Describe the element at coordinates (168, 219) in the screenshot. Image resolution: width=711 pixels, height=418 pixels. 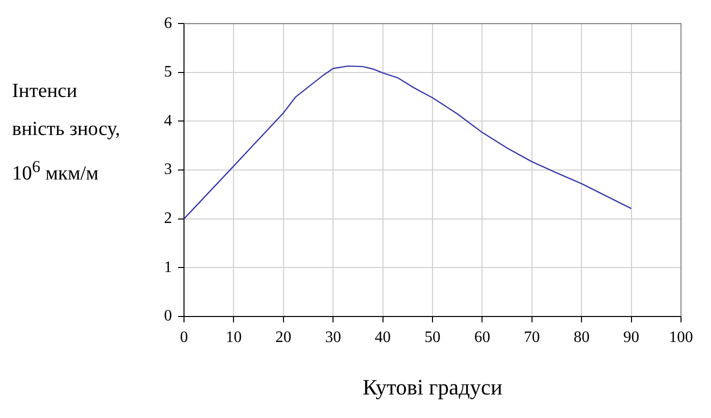
I see `y-tick-label: 2` at that location.